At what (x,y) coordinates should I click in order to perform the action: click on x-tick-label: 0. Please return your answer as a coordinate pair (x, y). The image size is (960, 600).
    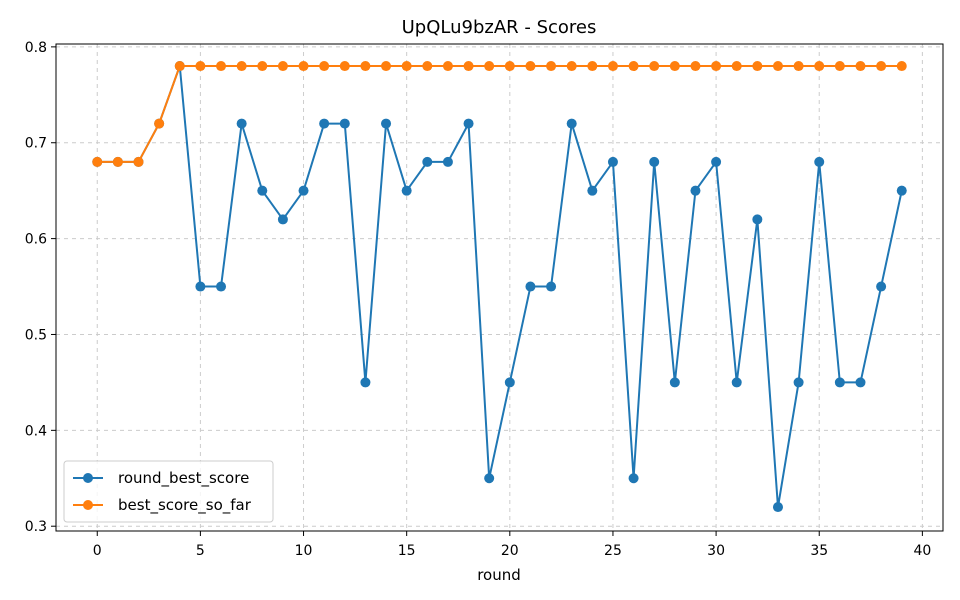
    Looking at the image, I should click on (97, 551).